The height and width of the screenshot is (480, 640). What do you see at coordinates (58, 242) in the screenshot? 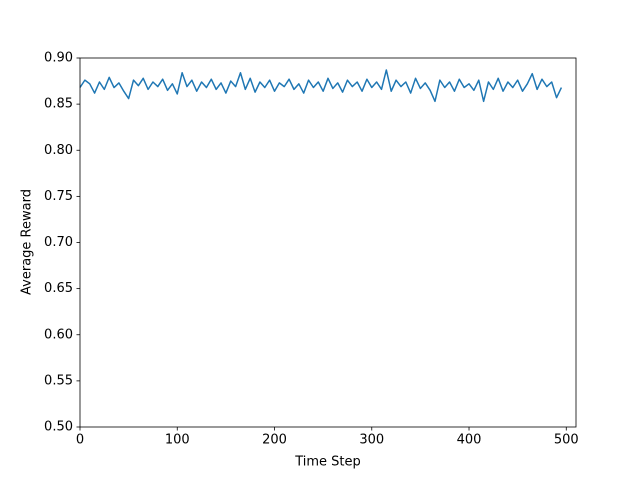
I see `y-tick-label: 0.70` at bounding box center [58, 242].